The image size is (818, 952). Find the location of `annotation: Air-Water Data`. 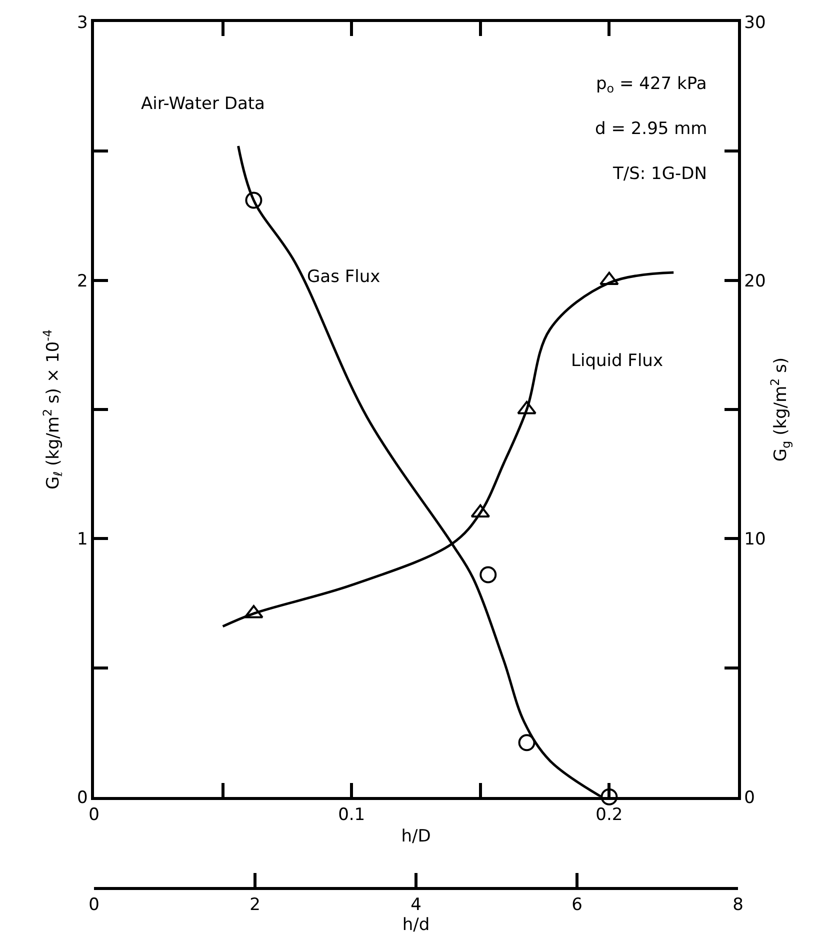

annotation: Air-Water Data is located at coordinates (203, 104).